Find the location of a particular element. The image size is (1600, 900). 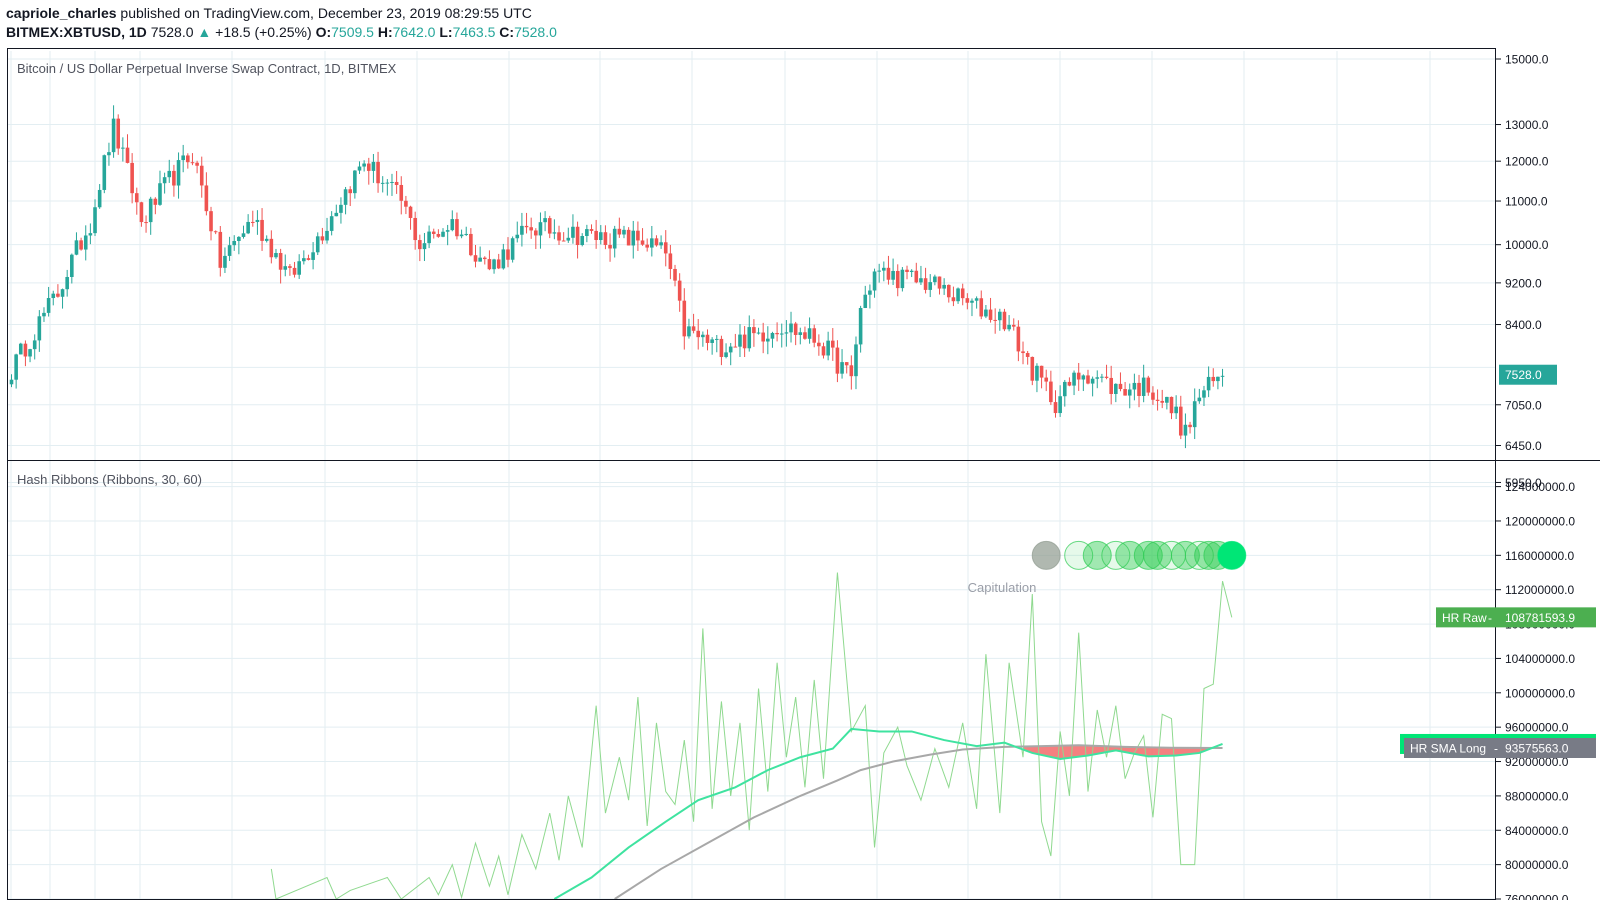

series-tag-box is located at coordinates (1500, 747).